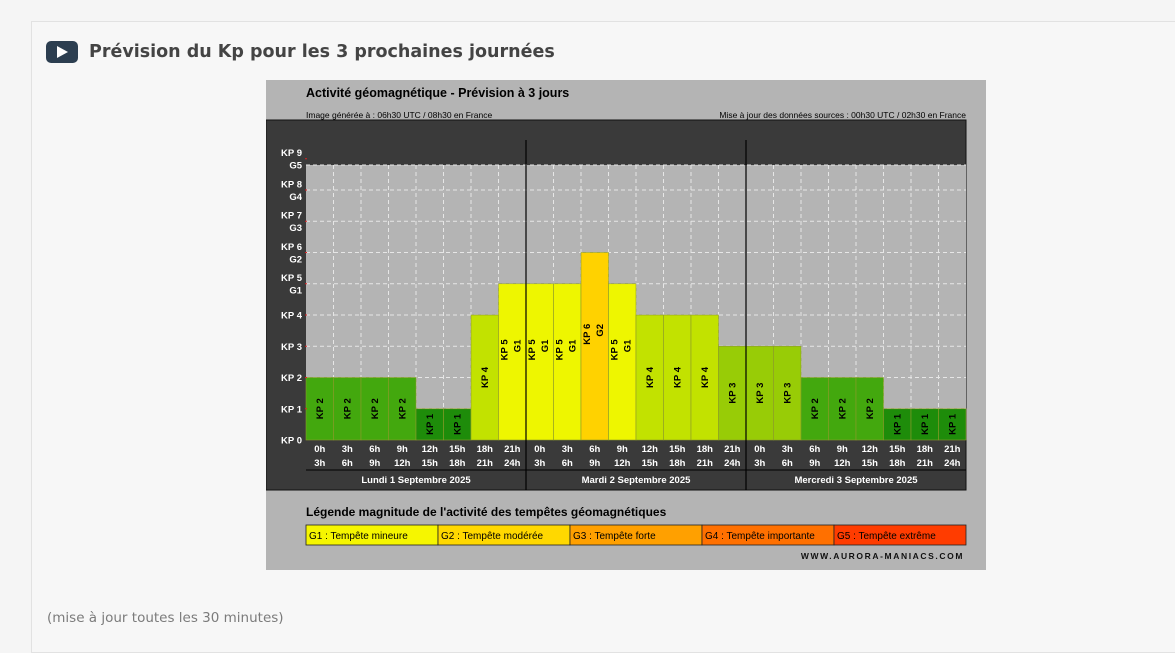 Image resolution: width=1175 pixels, height=653 pixels. Describe the element at coordinates (636, 480) in the screenshot. I see `day-label: Mardi 2 Septembre 2025` at that location.